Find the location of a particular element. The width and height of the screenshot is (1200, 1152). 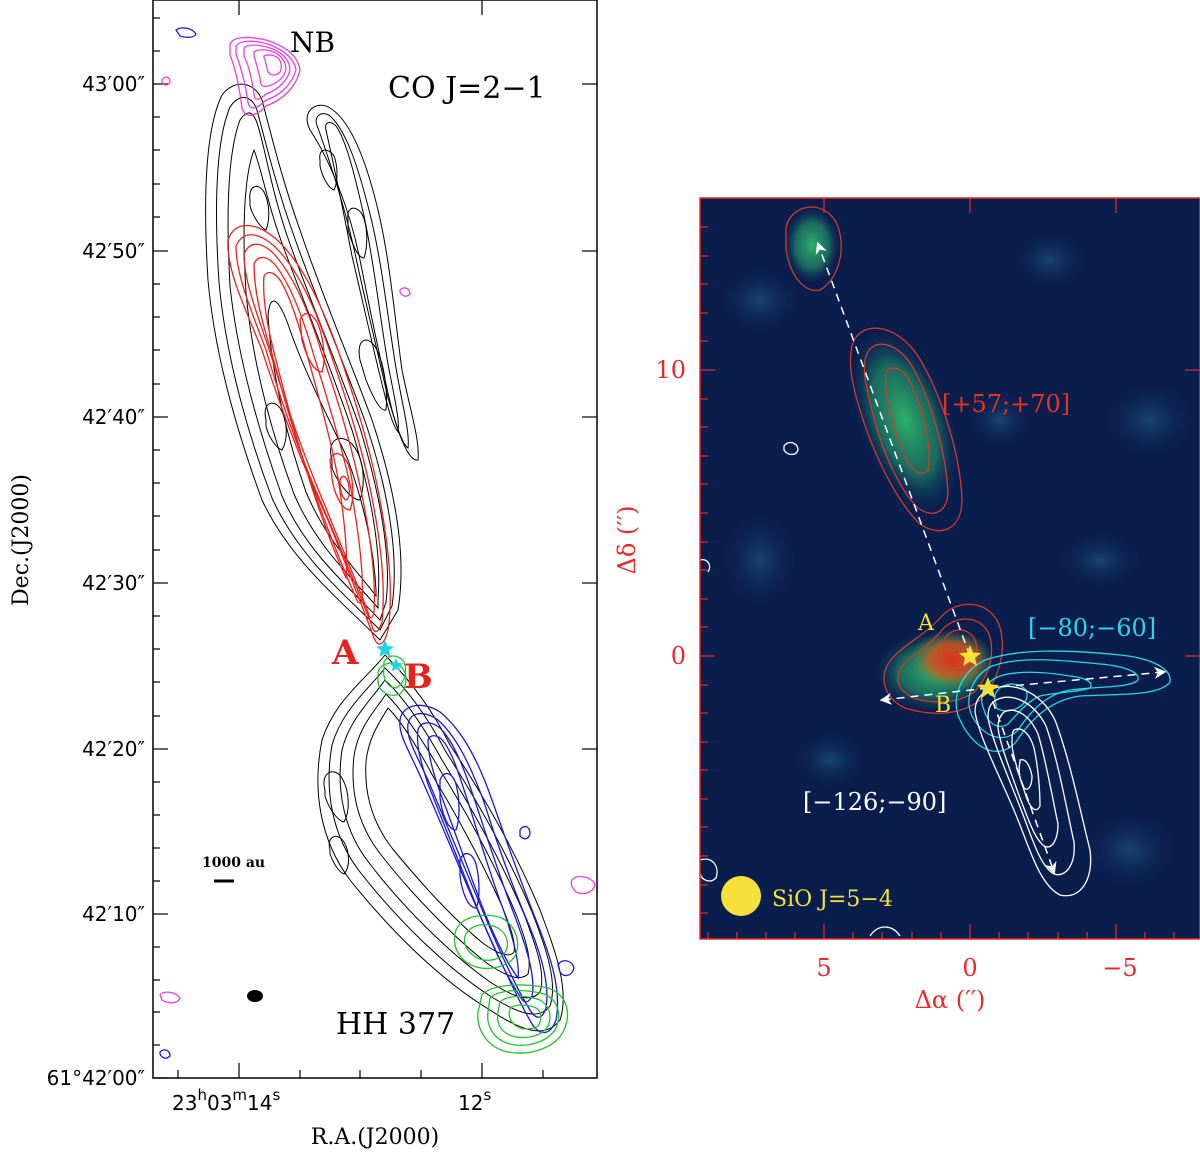

left-ylabel: Dec.(J2000) is located at coordinates (21, 540).